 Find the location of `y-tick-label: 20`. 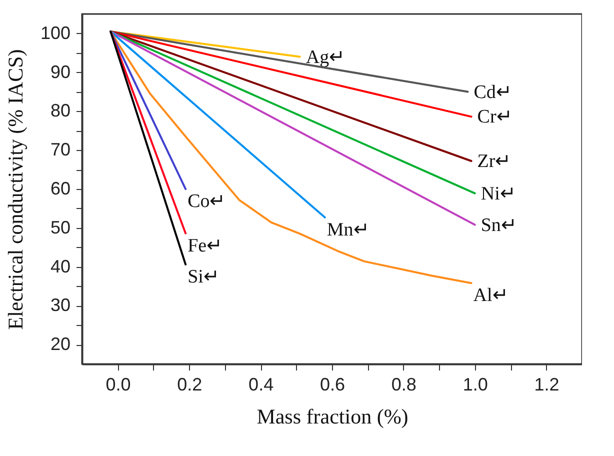

y-tick-label: 20 is located at coordinates (60, 344).